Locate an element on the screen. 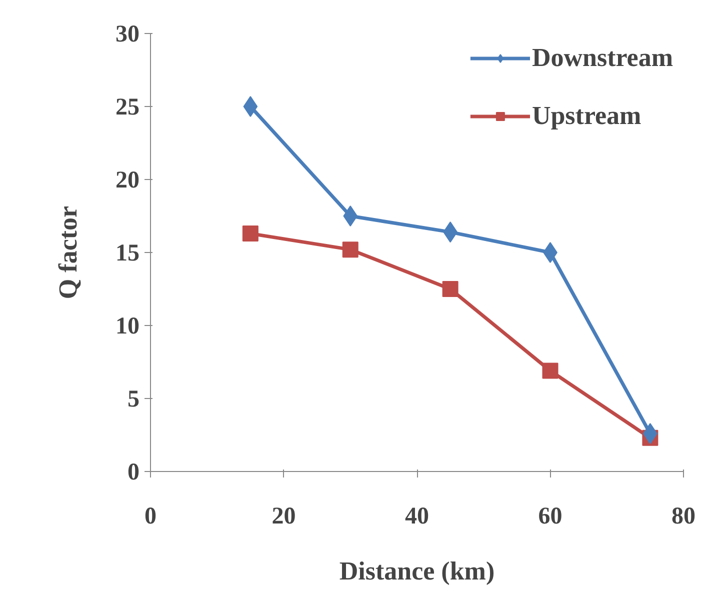 This screenshot has width=710, height=591. x-axis-title: Distance (km) is located at coordinates (417, 571).